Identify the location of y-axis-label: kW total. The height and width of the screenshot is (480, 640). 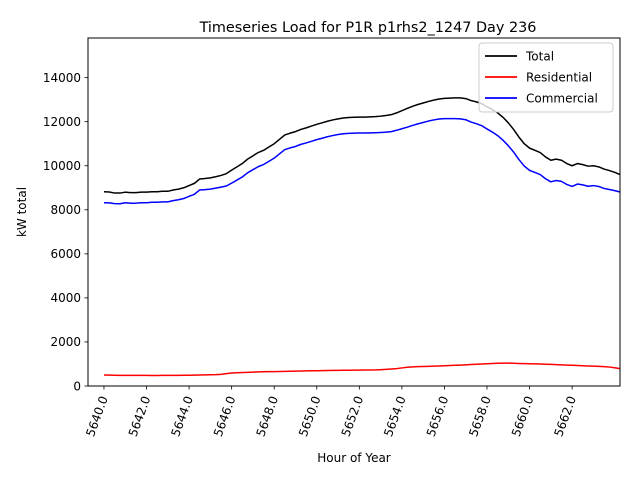
(22, 212).